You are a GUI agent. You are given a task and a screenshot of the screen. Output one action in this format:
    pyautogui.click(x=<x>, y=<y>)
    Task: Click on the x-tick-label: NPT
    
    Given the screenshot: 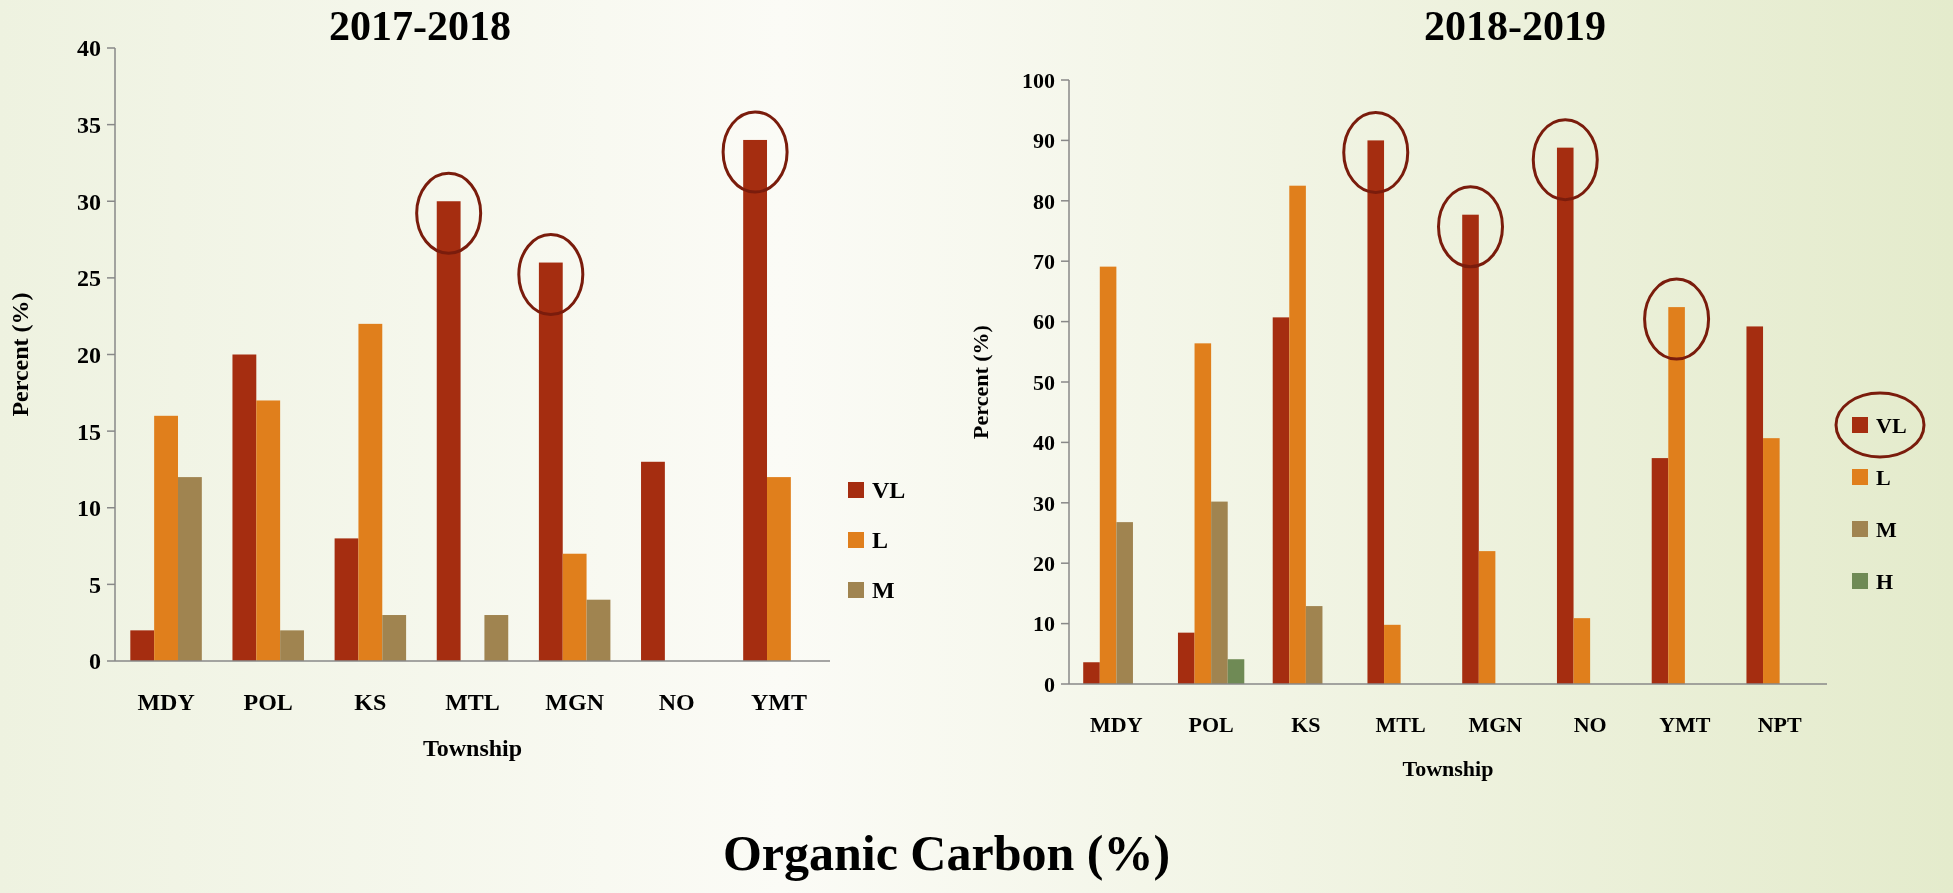 What is the action you would take?
    pyautogui.click(x=1779, y=724)
    